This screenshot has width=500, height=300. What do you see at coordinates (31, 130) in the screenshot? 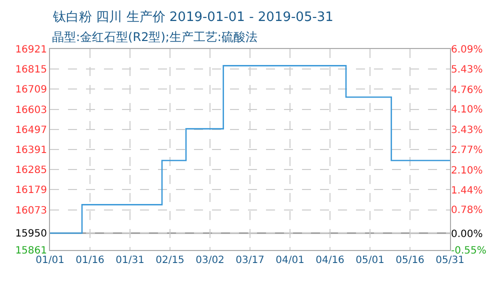
I see `y-tick-label: 16497` at bounding box center [31, 130].